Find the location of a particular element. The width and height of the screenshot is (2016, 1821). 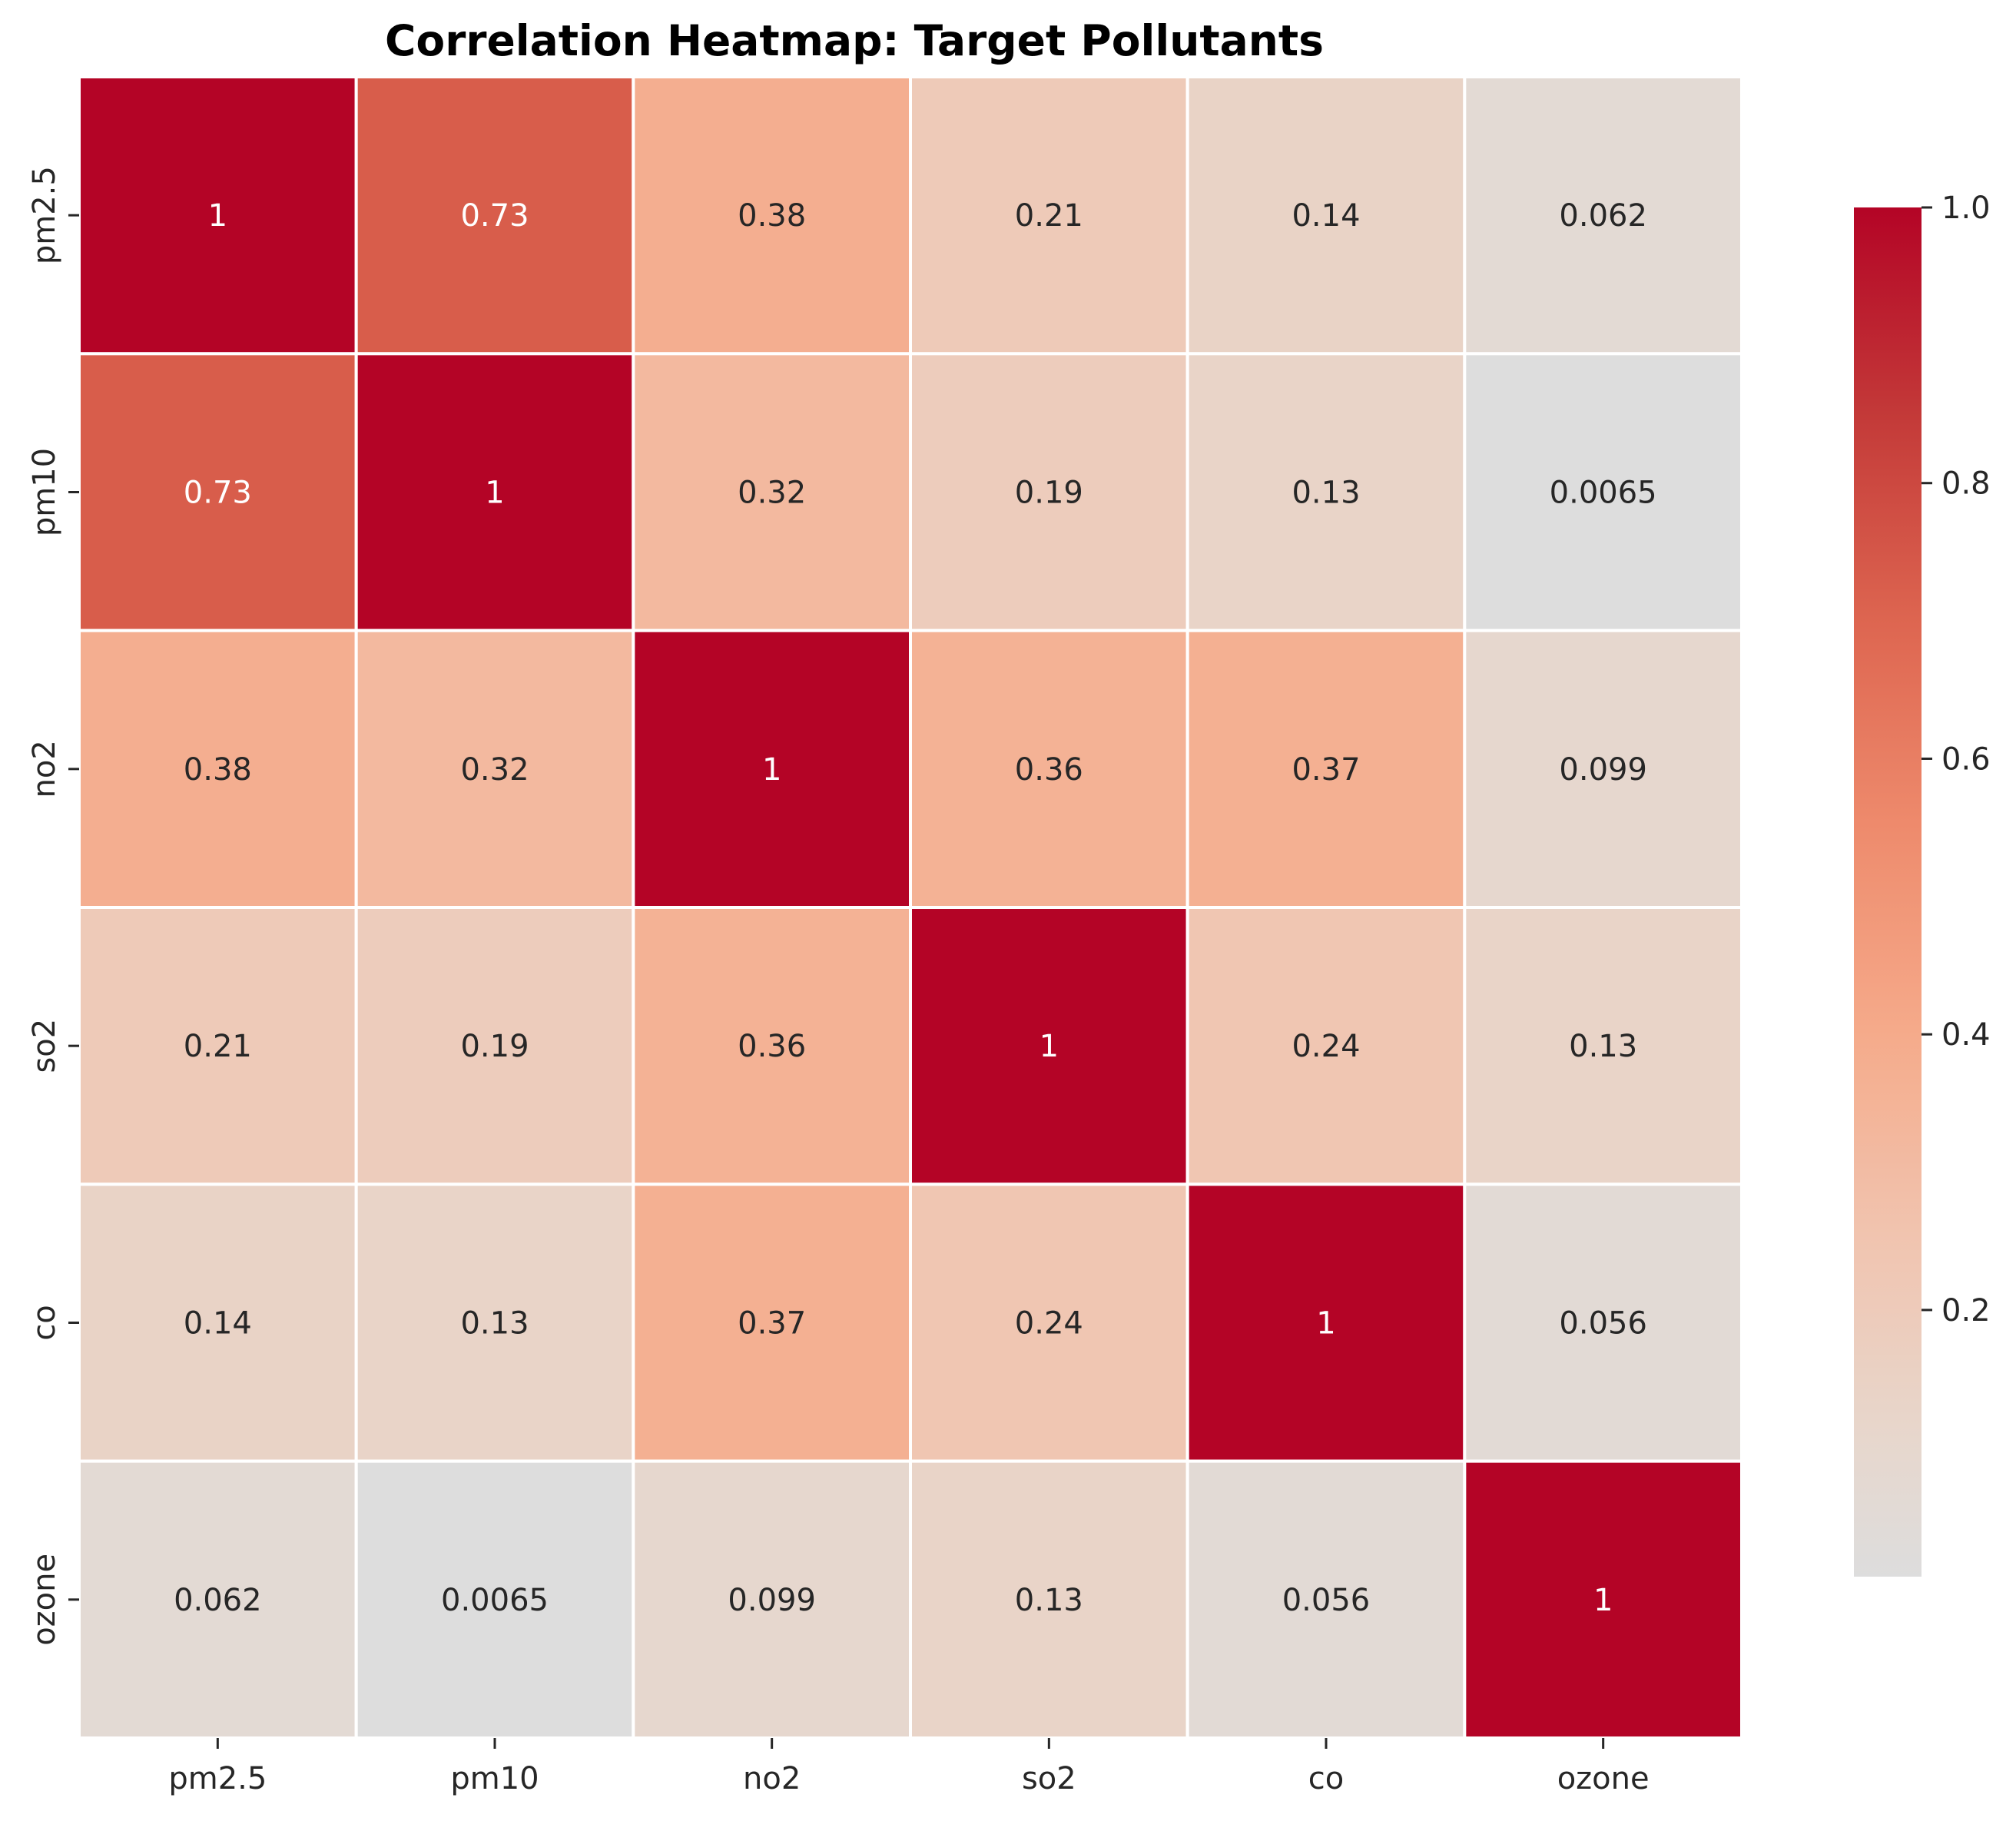

y-tick-label: co is located at coordinates (45, 1322).